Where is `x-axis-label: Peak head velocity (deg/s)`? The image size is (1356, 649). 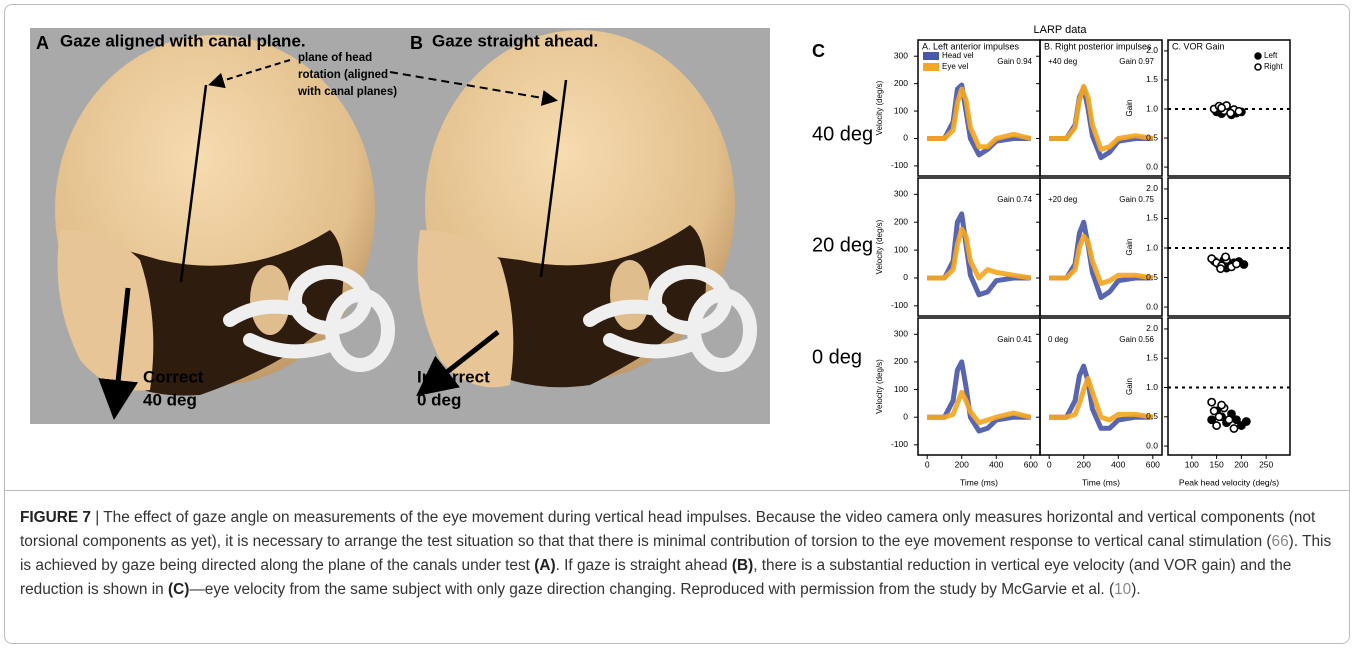 x-axis-label: Peak head velocity (deg/s) is located at coordinates (1229, 482).